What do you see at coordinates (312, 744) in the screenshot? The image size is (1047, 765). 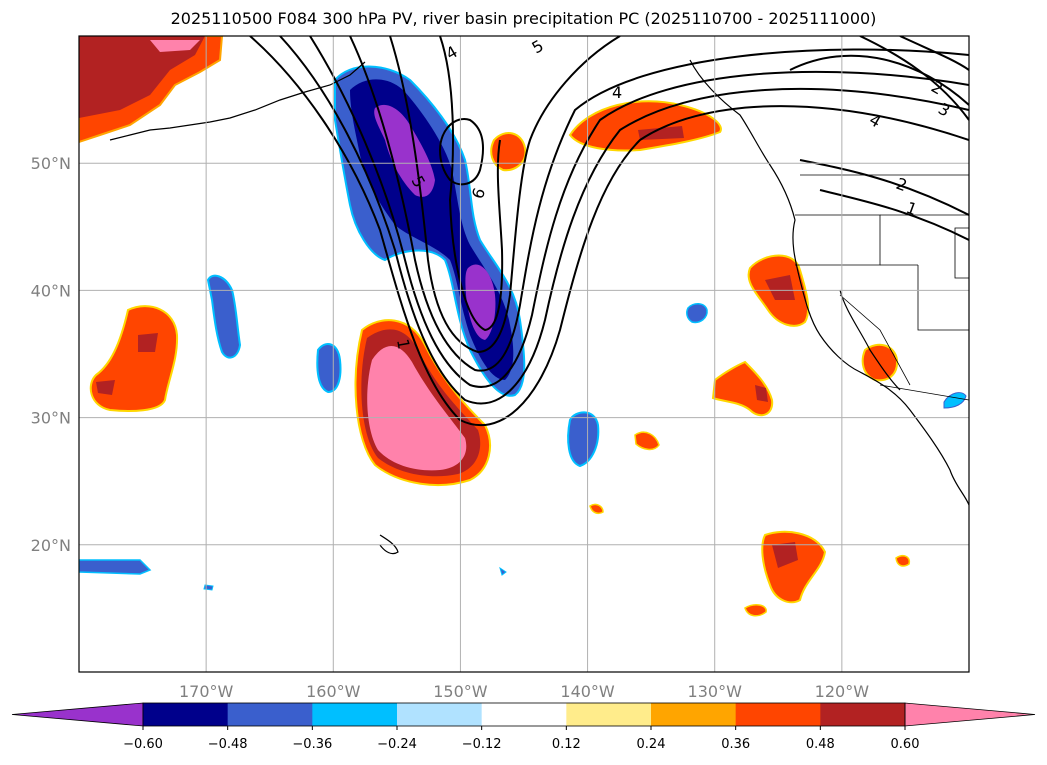 I see `colorbar-tick-label: −0.36` at bounding box center [312, 744].